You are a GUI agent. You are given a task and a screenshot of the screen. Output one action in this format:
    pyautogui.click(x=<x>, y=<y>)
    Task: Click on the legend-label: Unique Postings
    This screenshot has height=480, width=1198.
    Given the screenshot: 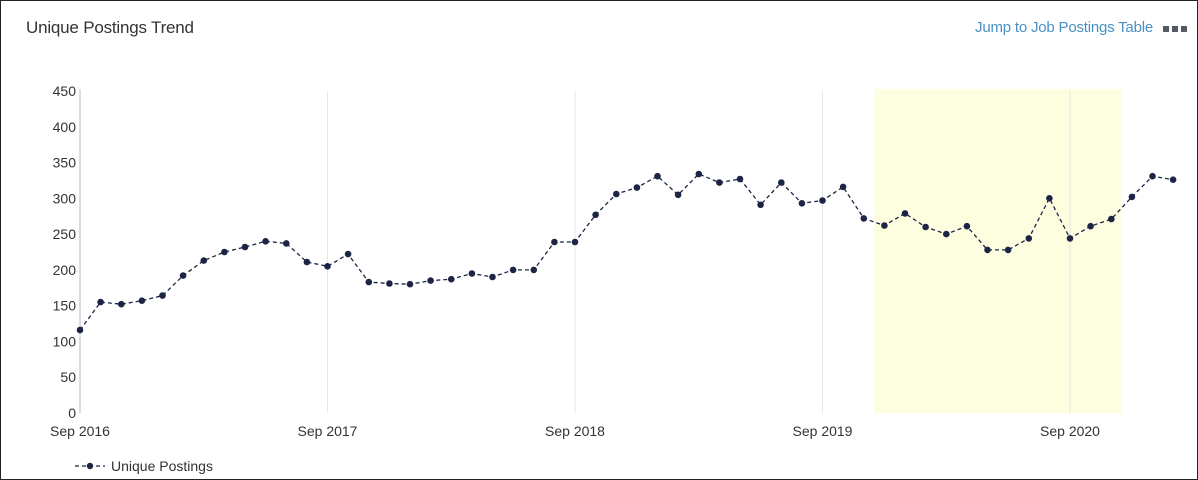 What is the action you would take?
    pyautogui.click(x=162, y=466)
    